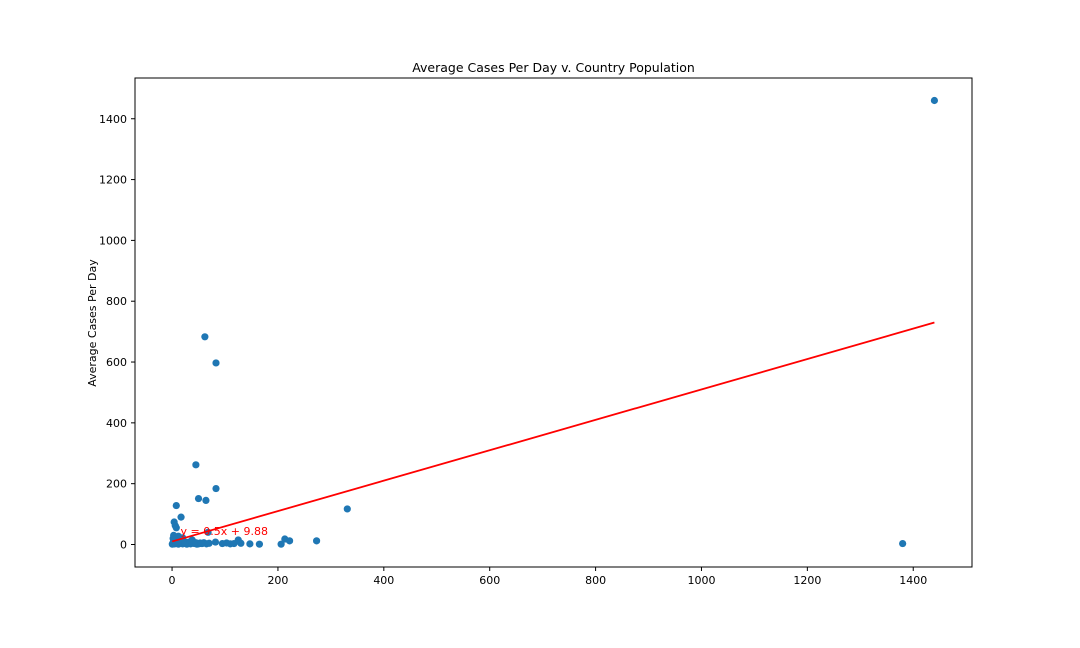 The image size is (1080, 648). I want to click on regression-equation-annotation: y = 0.5x + 9.88, so click(224, 531).